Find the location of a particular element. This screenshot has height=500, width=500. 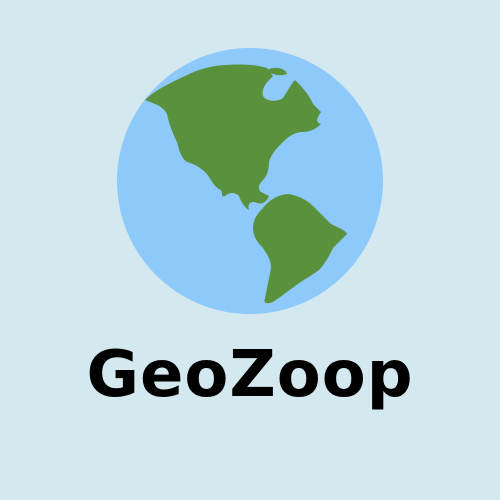

south-america-shape is located at coordinates (300, 249).